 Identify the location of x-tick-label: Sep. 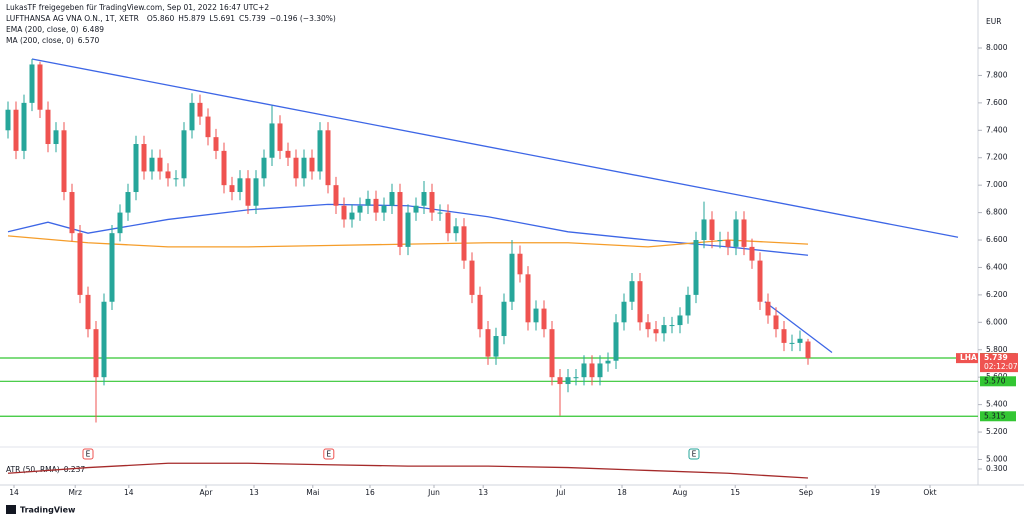
(806, 492).